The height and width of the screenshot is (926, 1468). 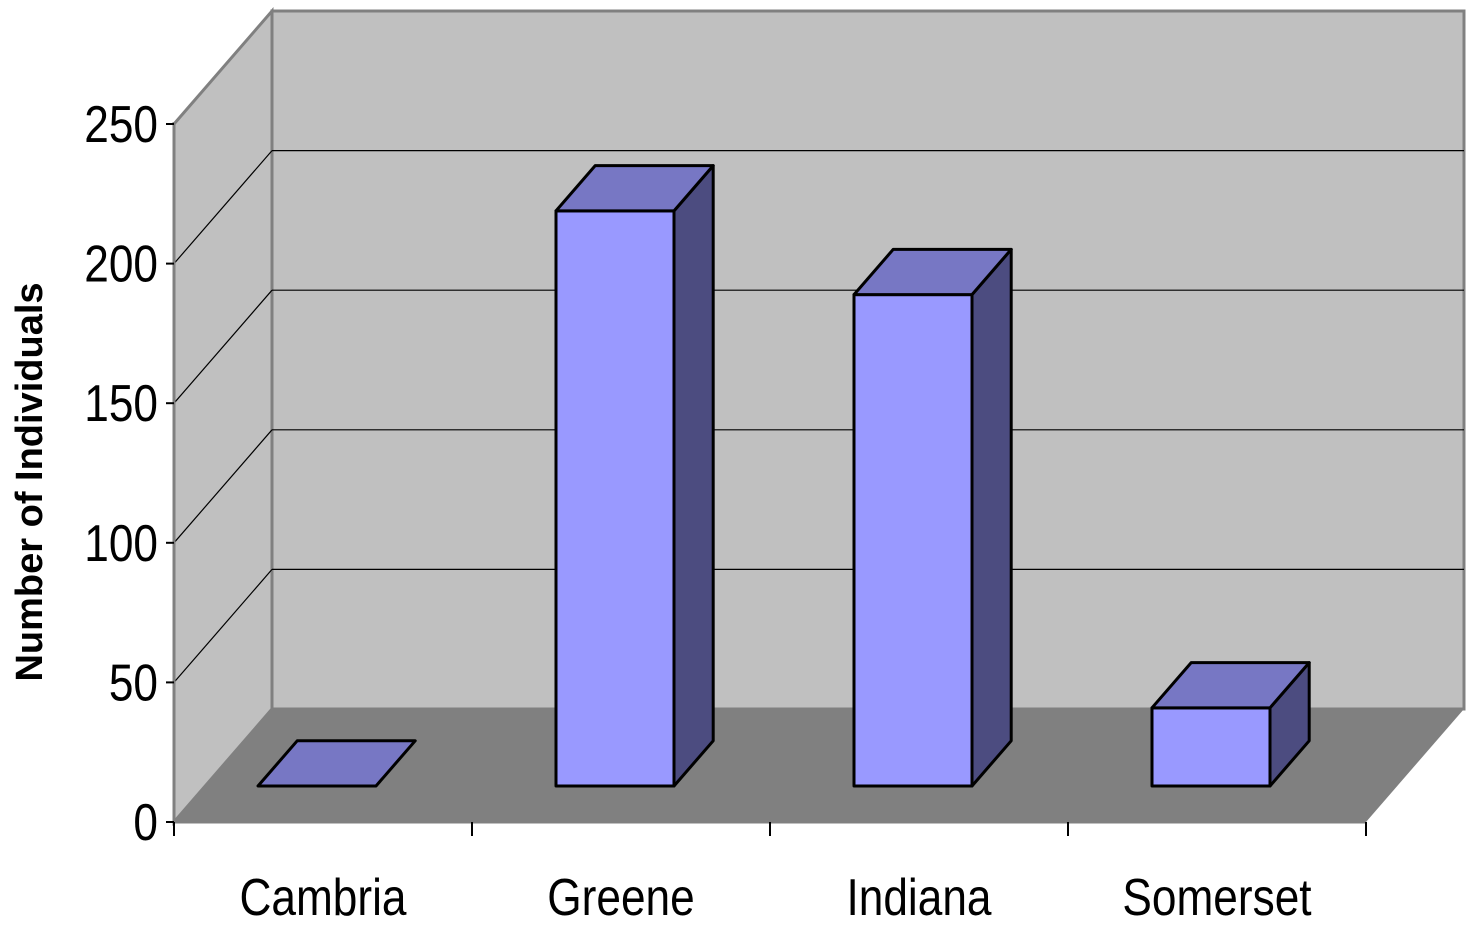 I want to click on bar-somerset, so click(x=1230, y=724).